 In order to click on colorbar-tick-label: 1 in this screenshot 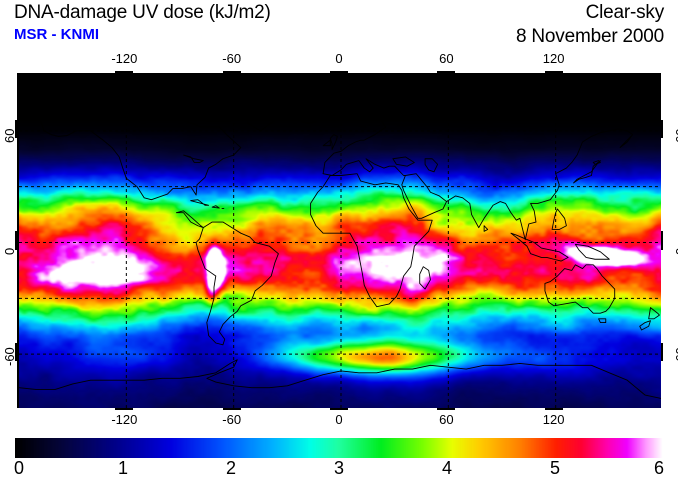, I will do `click(122, 468)`.